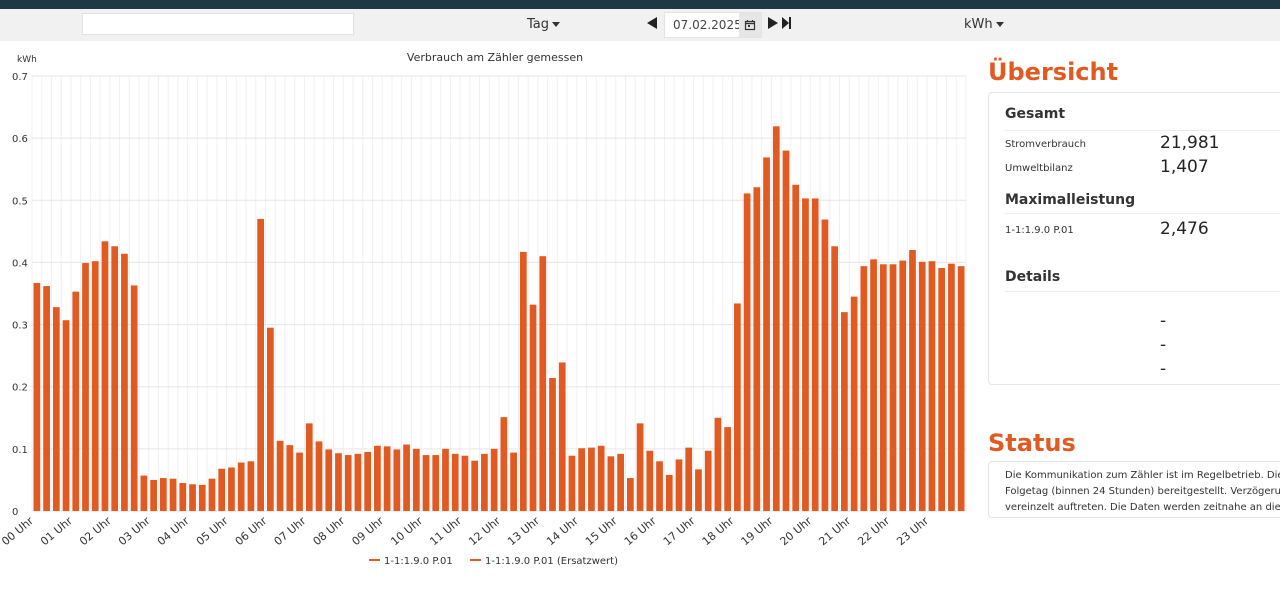 The width and height of the screenshot is (1280, 589). I want to click on calendar-button, so click(750, 25).